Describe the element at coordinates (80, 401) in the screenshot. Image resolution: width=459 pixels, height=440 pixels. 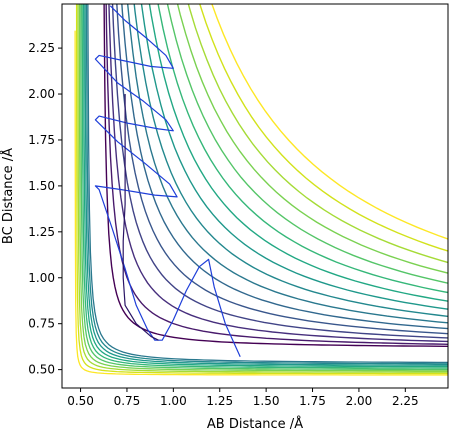
I see `x-tick-label: 0.50` at that location.